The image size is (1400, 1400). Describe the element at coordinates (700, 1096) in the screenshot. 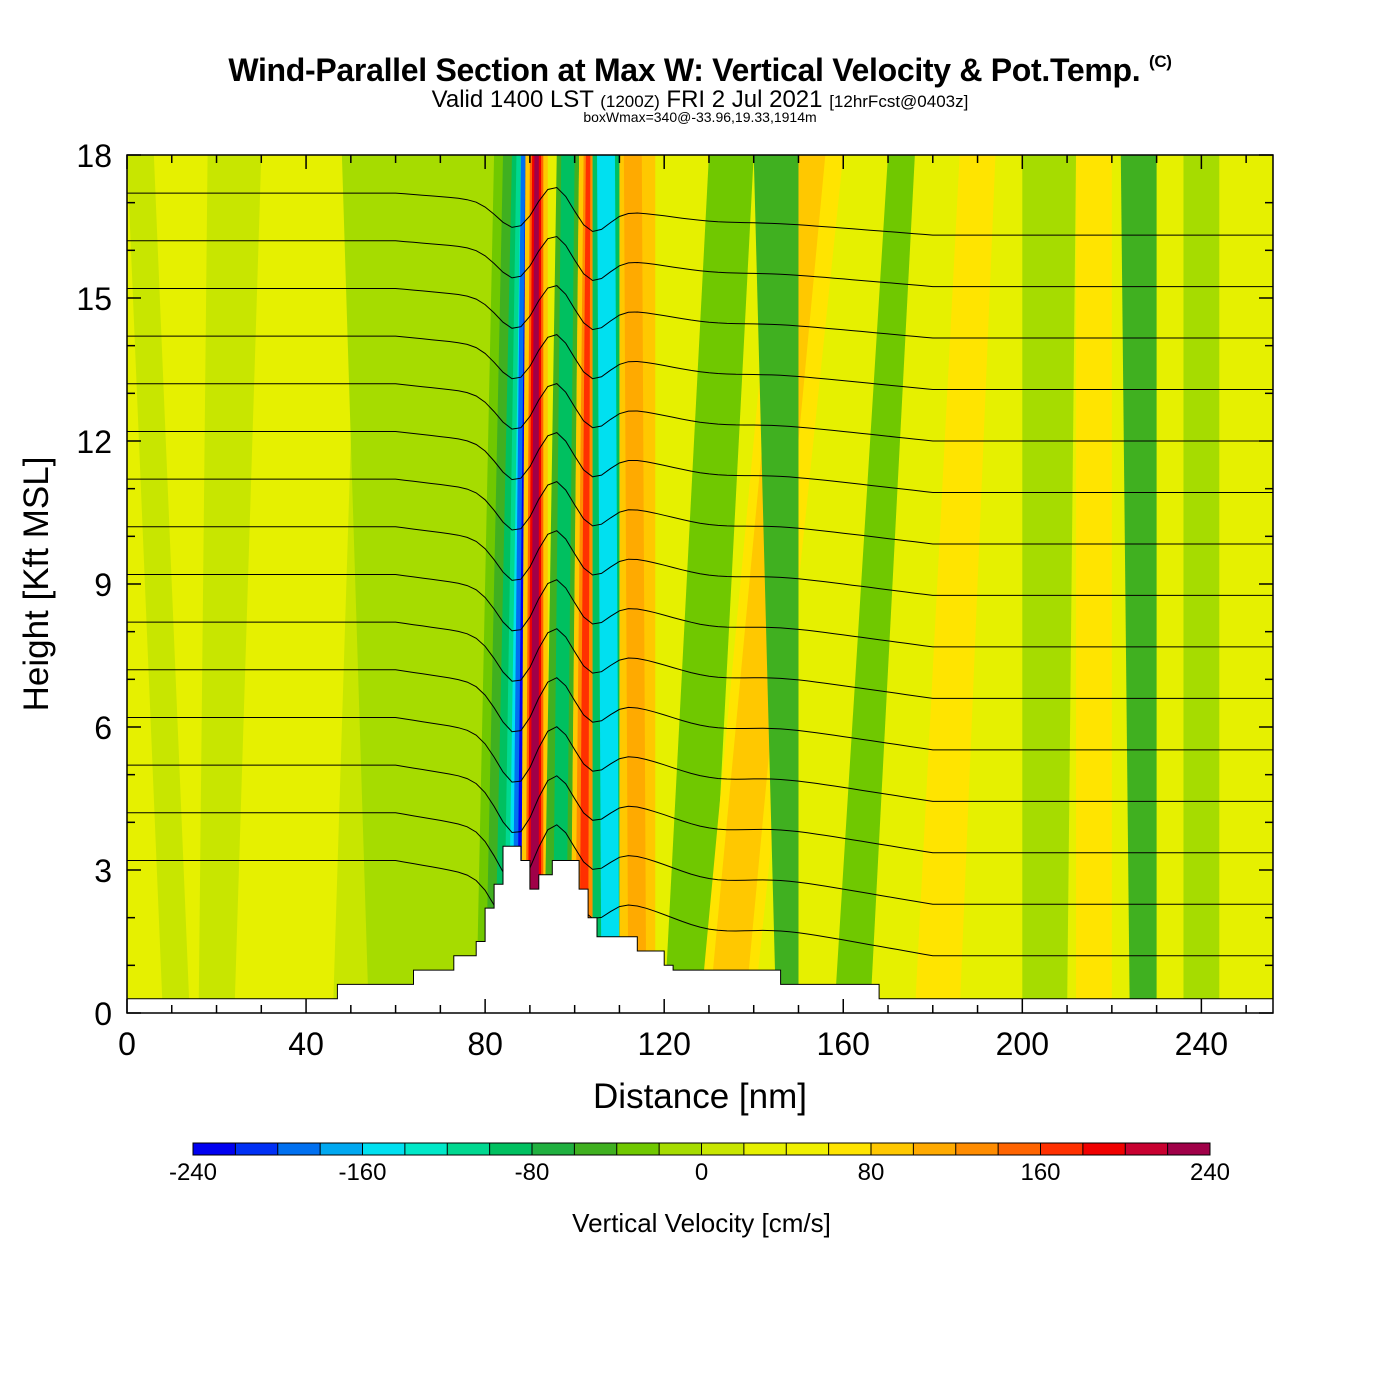

I see `x-axis-title: Distance [nm]` at that location.